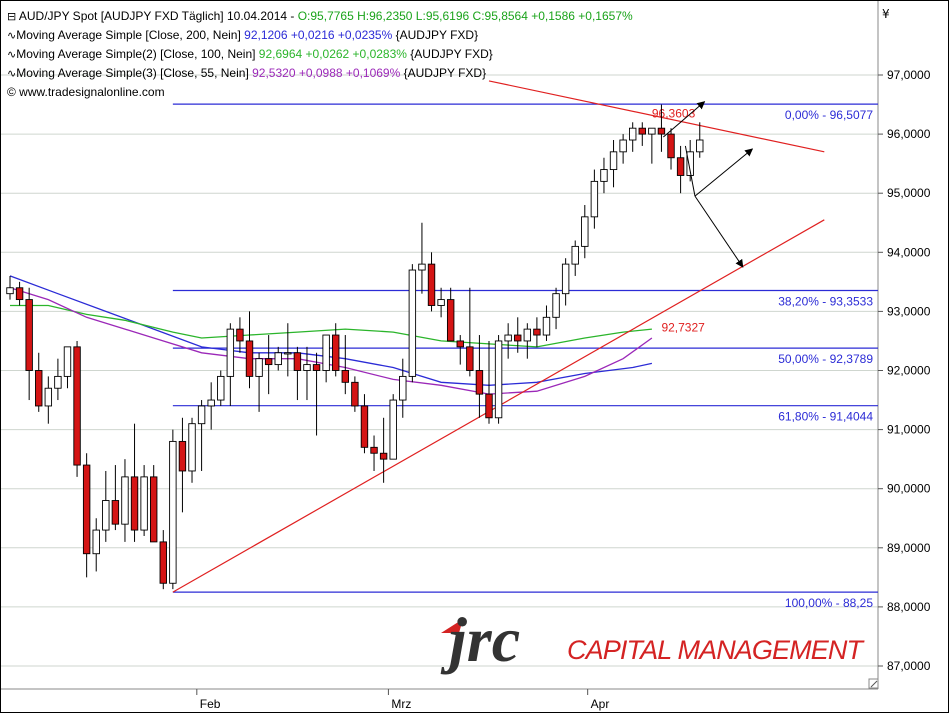  What do you see at coordinates (874, 684) in the screenshot?
I see `resize-grip-mark` at bounding box center [874, 684].